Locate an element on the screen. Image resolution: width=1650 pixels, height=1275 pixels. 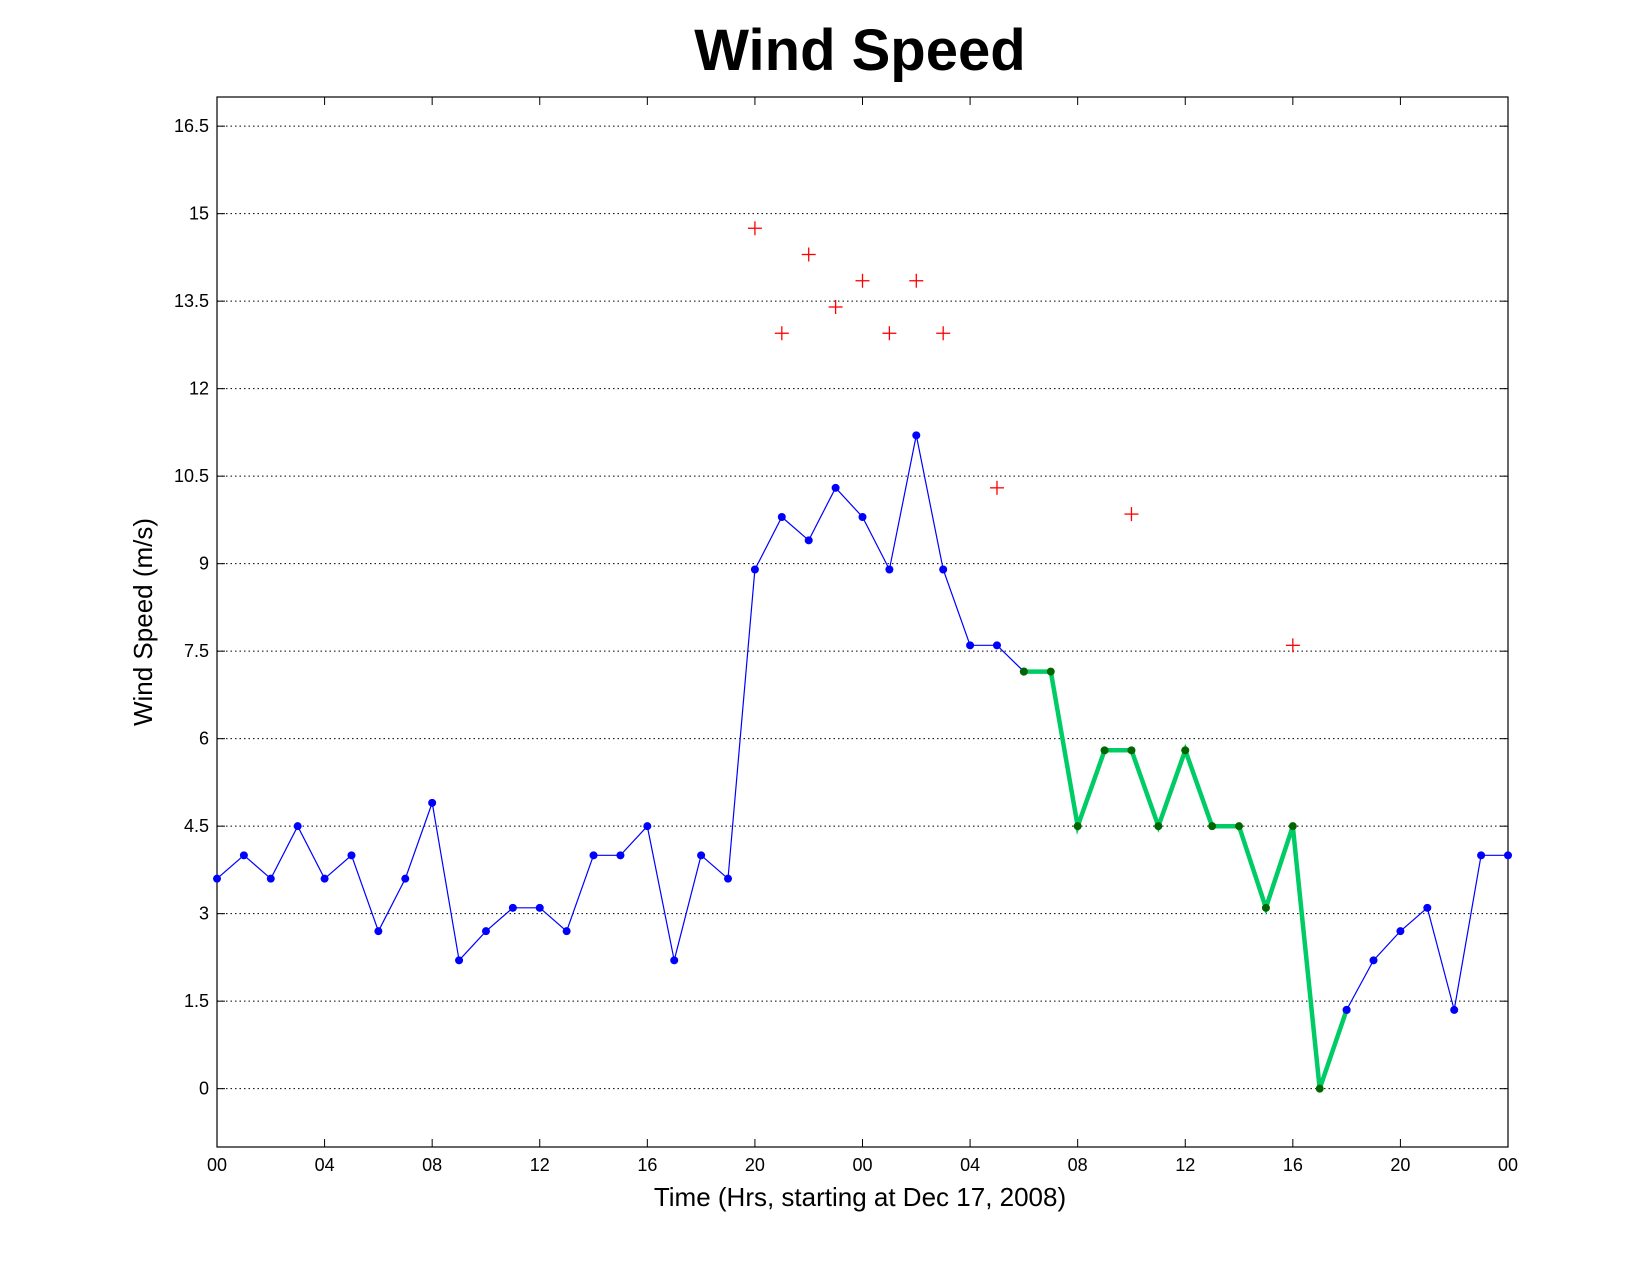
y-tick-label: 9 is located at coordinates (204, 564).